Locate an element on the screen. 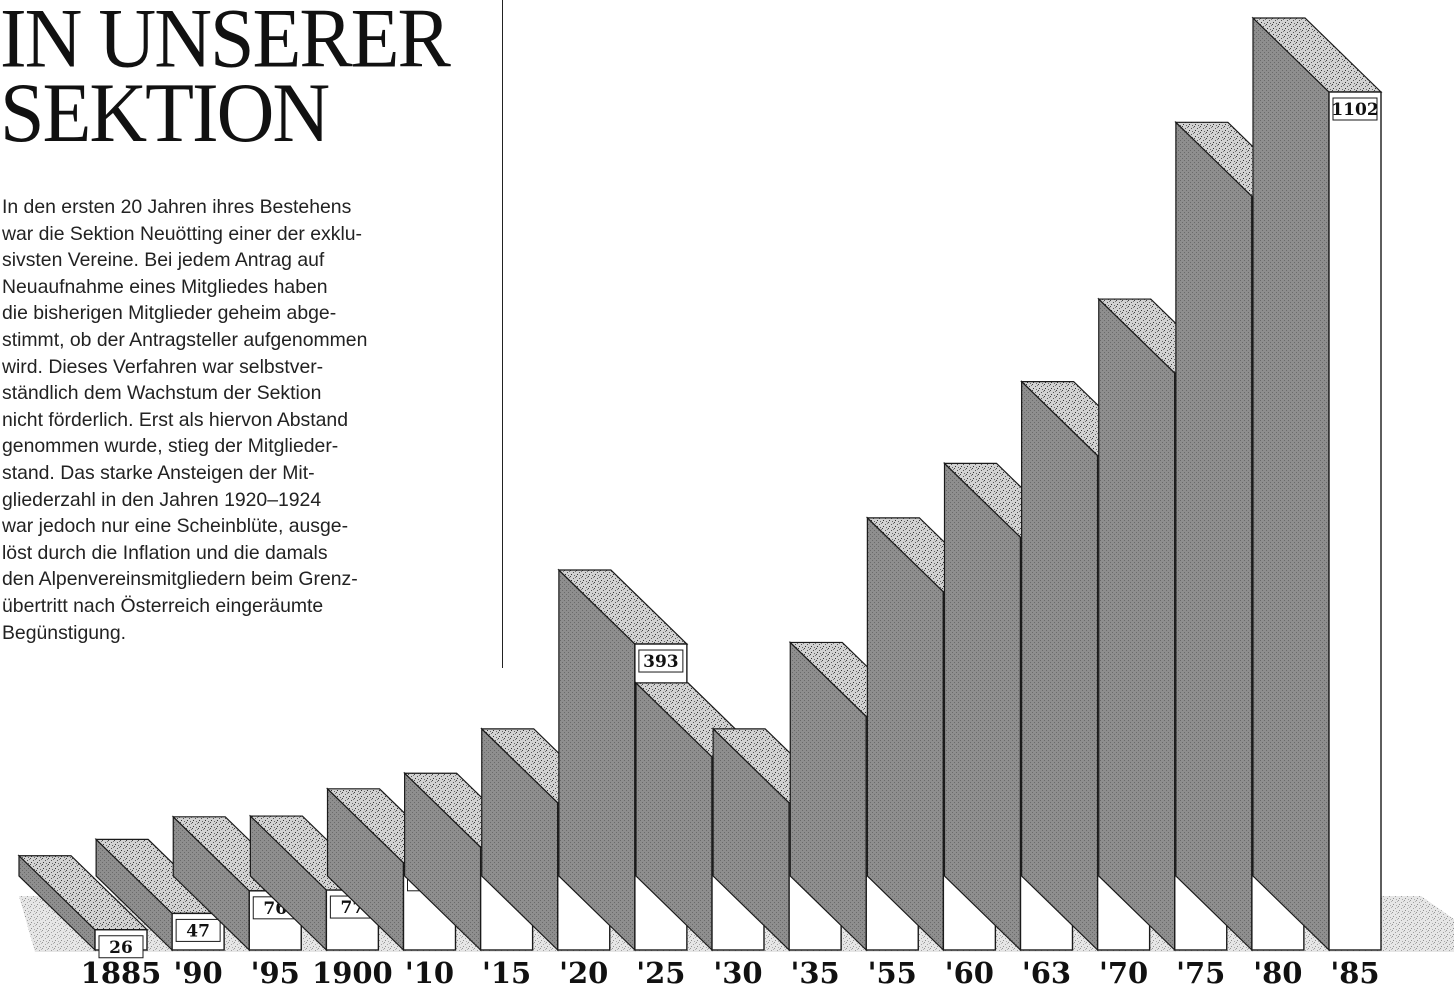 The image size is (1454, 991). intro-line: stand. Das starke Ansteigen der Mit- is located at coordinates (158, 472).